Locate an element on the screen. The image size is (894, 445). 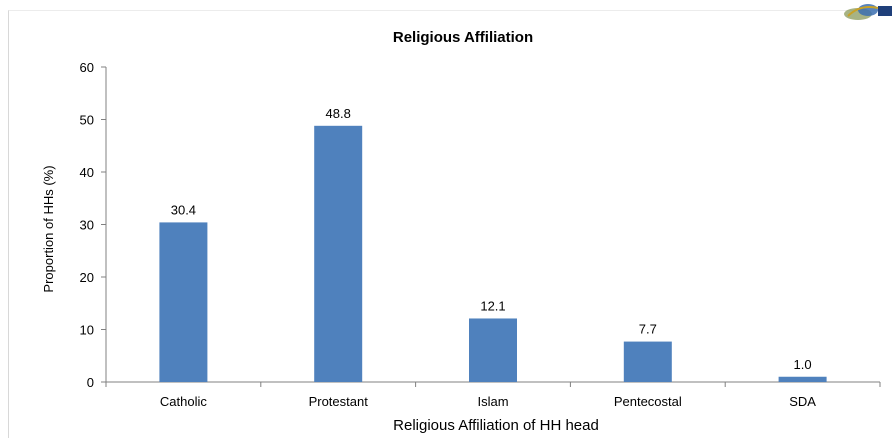
x-tick-label: Islam is located at coordinates (492, 401).